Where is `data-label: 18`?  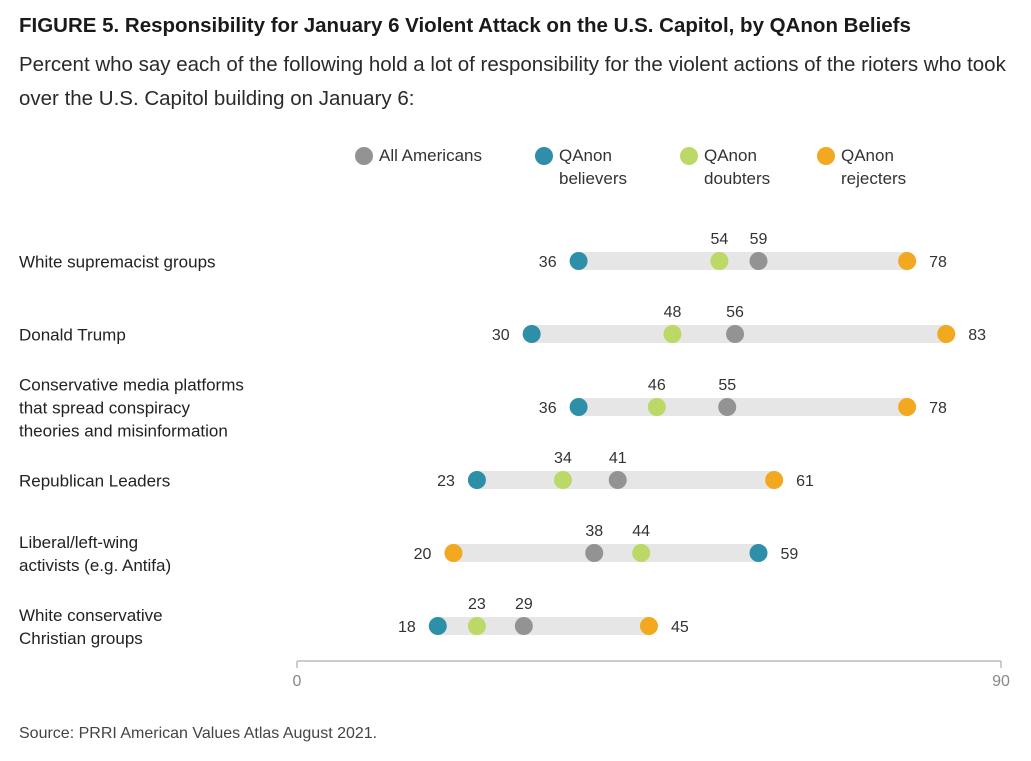
data-label: 18 is located at coordinates (407, 627).